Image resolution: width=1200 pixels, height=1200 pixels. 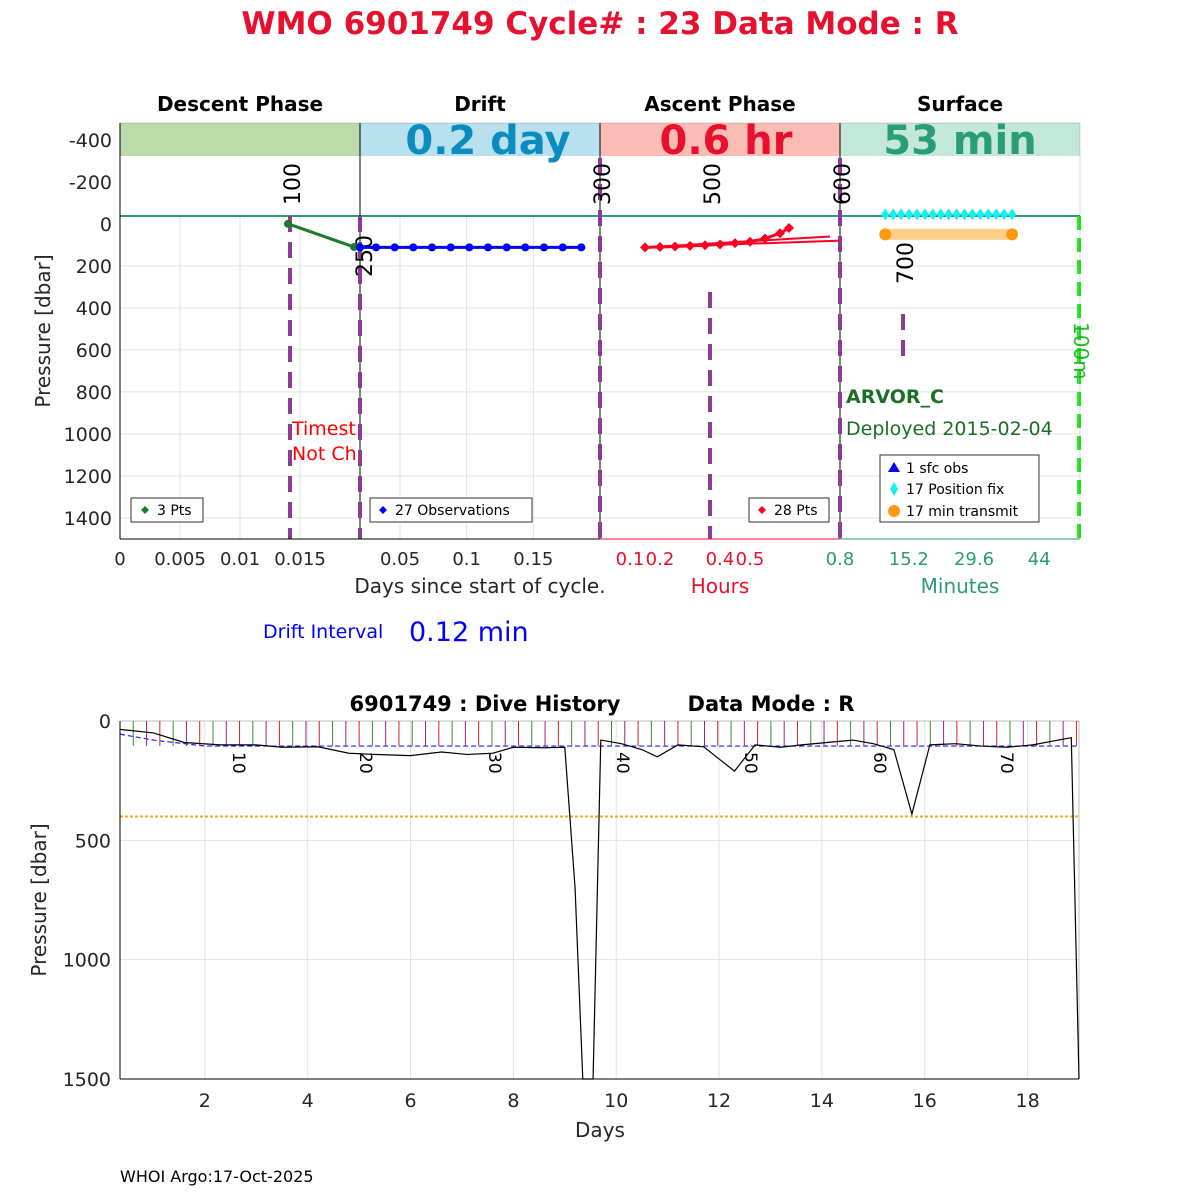 What do you see at coordinates (974, 559) in the screenshot?
I see `top-x-tick-minutes: 29.6` at bounding box center [974, 559].